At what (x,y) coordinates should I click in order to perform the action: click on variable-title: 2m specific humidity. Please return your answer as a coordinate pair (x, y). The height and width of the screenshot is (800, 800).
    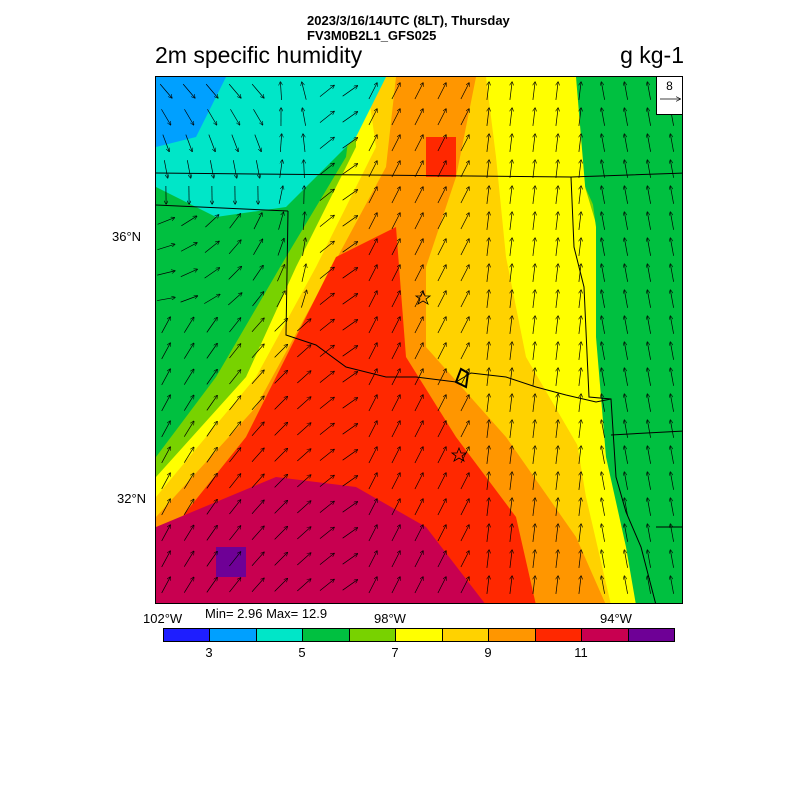
    Looking at the image, I should click on (259, 55).